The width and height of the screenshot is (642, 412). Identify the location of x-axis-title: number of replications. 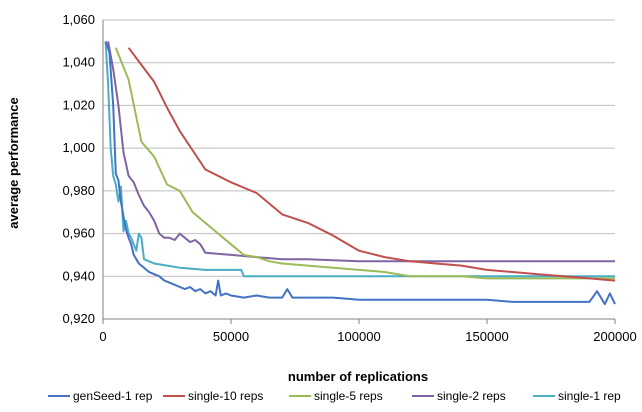
(358, 376).